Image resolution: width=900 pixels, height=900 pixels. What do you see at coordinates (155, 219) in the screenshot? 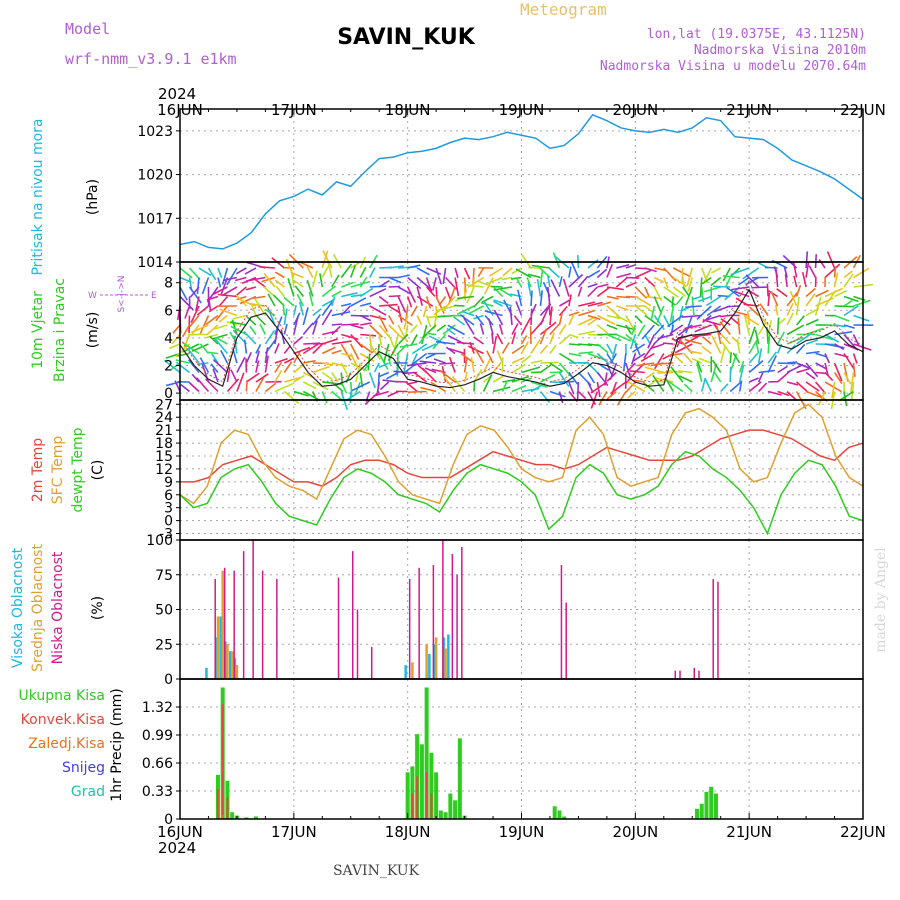
I see `y-tick-label: 1017` at bounding box center [155, 219].